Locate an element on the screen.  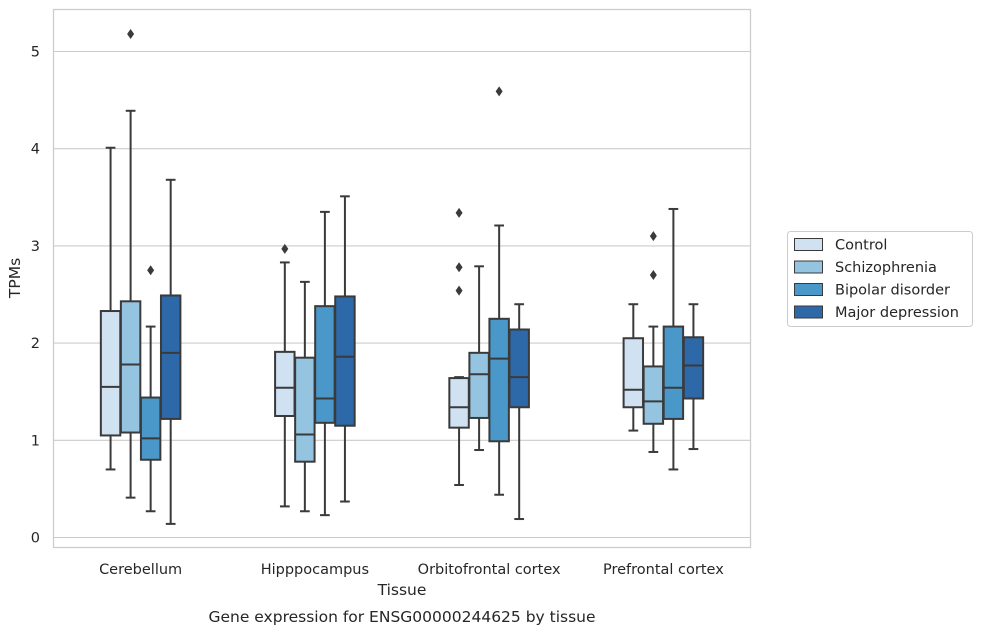
legend-label: Control is located at coordinates (861, 246).